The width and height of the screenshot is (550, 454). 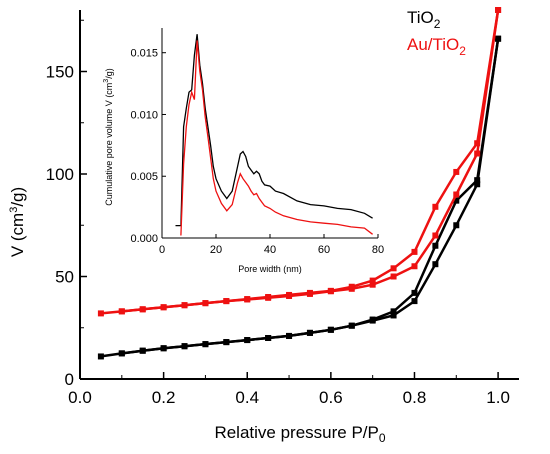 What do you see at coordinates (436, 46) in the screenshot?
I see `legend-au-tio2: Au/TiO2` at bounding box center [436, 46].